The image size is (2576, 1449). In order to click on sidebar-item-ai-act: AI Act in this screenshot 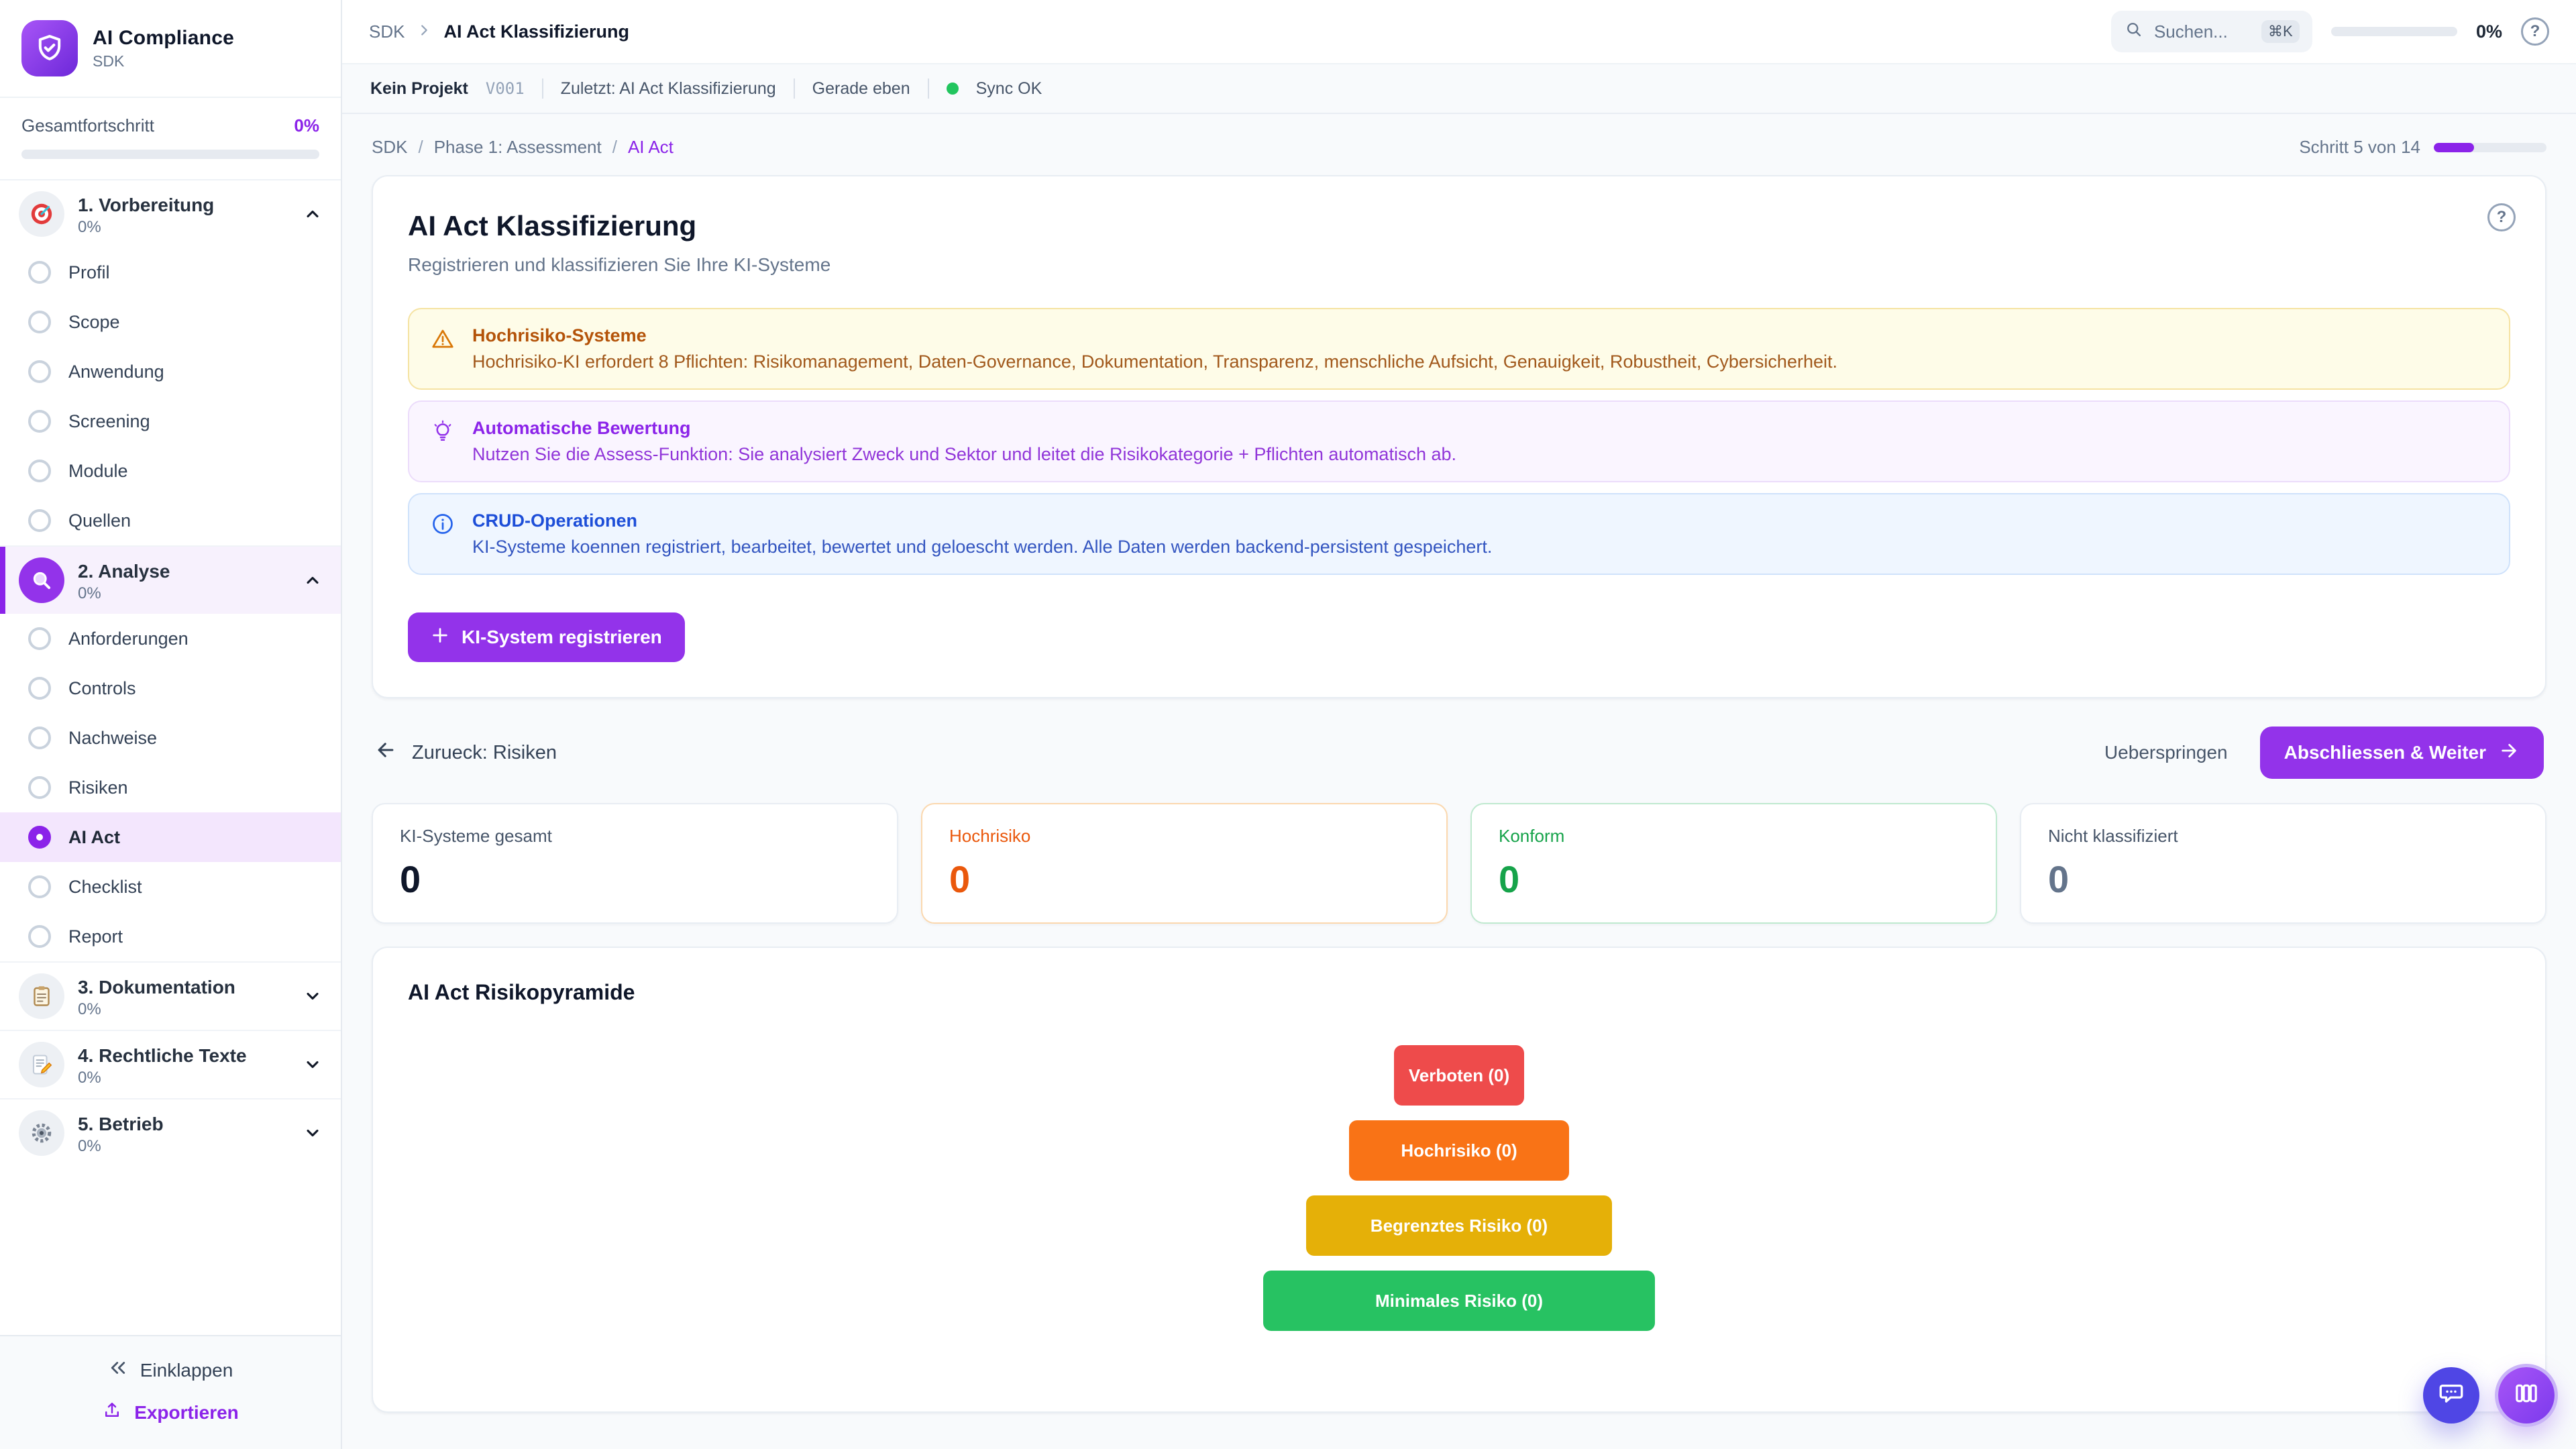, I will do `click(170, 837)`.